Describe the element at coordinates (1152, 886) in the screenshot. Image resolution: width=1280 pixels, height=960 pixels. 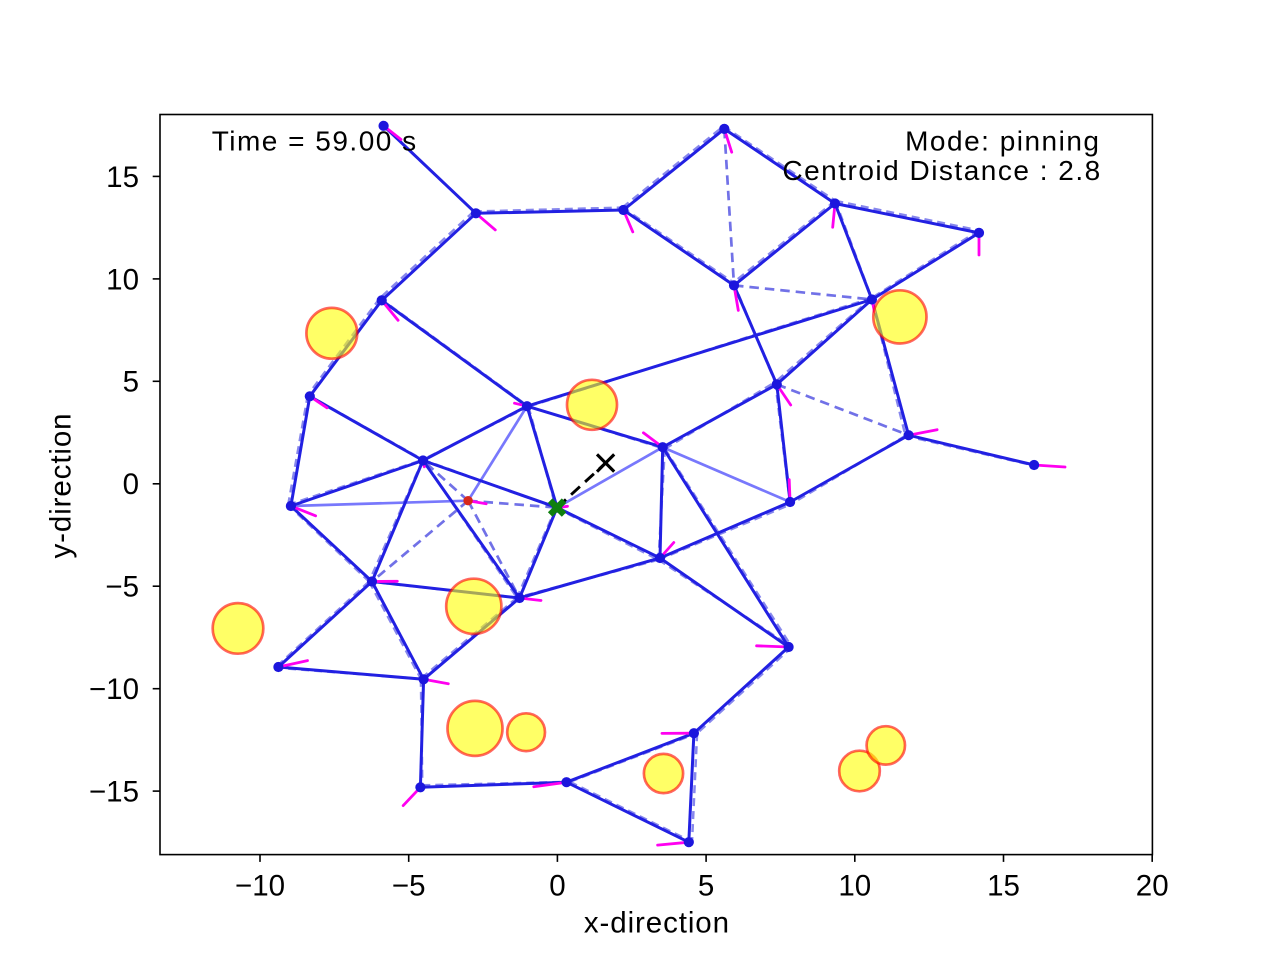
I see `svg-text: 20` at that location.